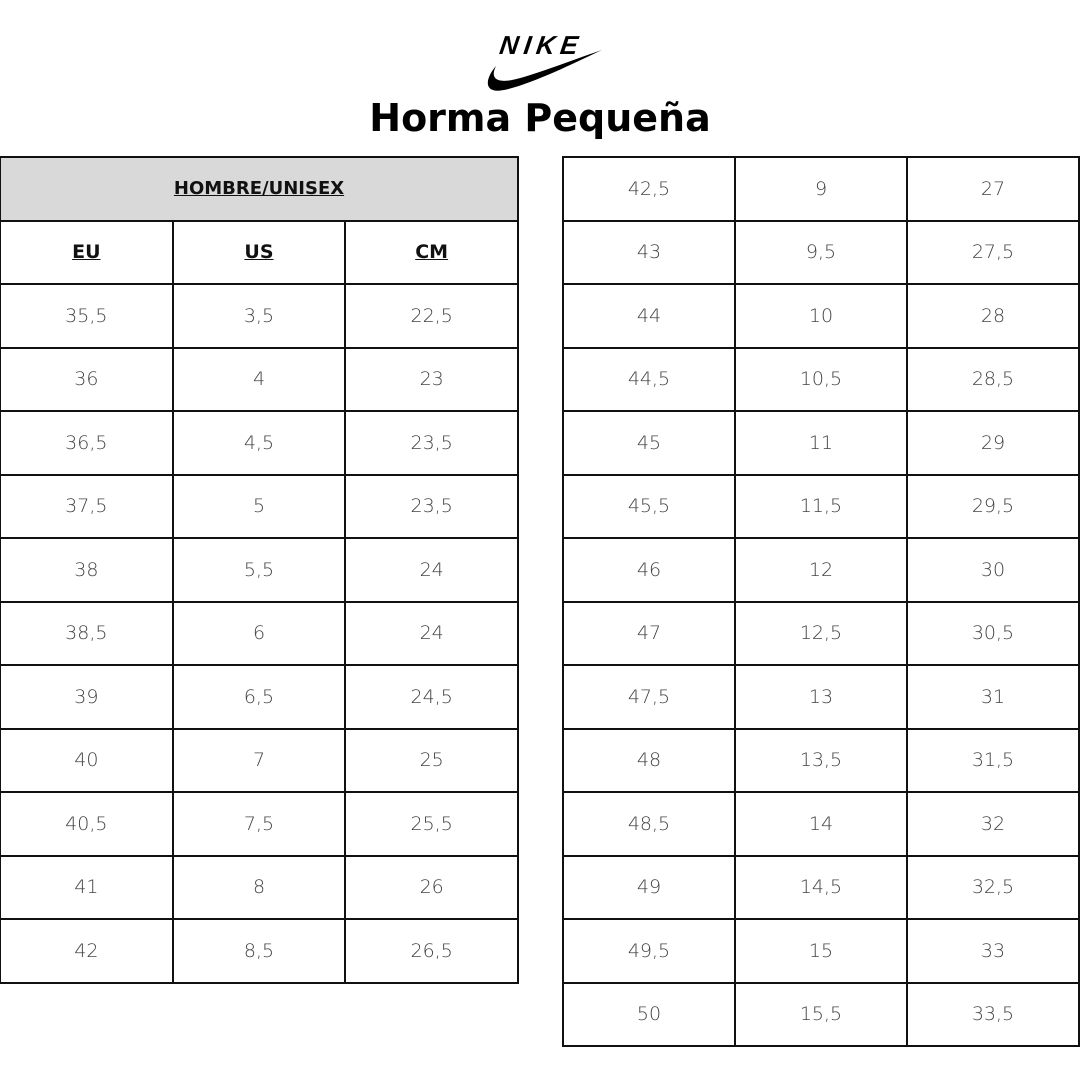 This screenshot has width=1080, height=1080. Describe the element at coordinates (87, 252) in the screenshot. I see `column-header-eu: EU` at that location.